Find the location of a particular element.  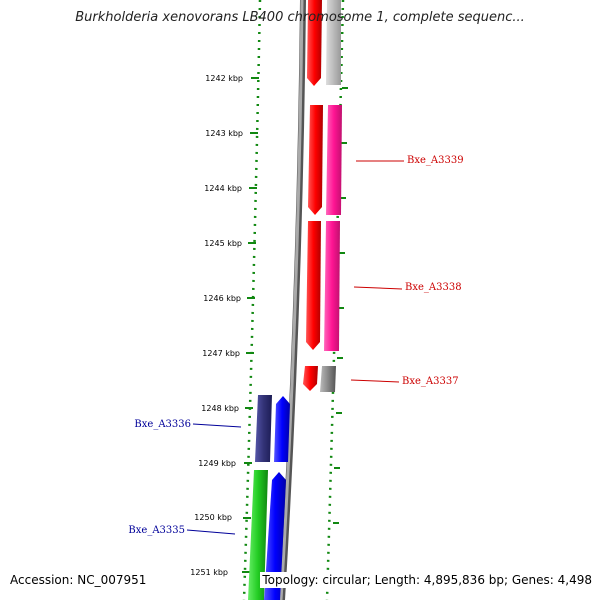

reverse-strand is located at coordinates (269, 497).